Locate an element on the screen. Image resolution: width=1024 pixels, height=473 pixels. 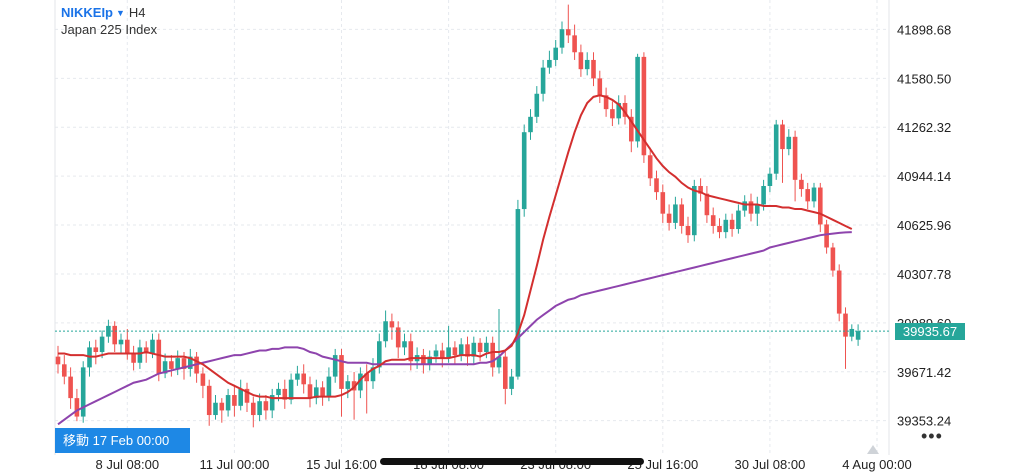
triangle-down-icon: ▼ is located at coordinates (120, 13).